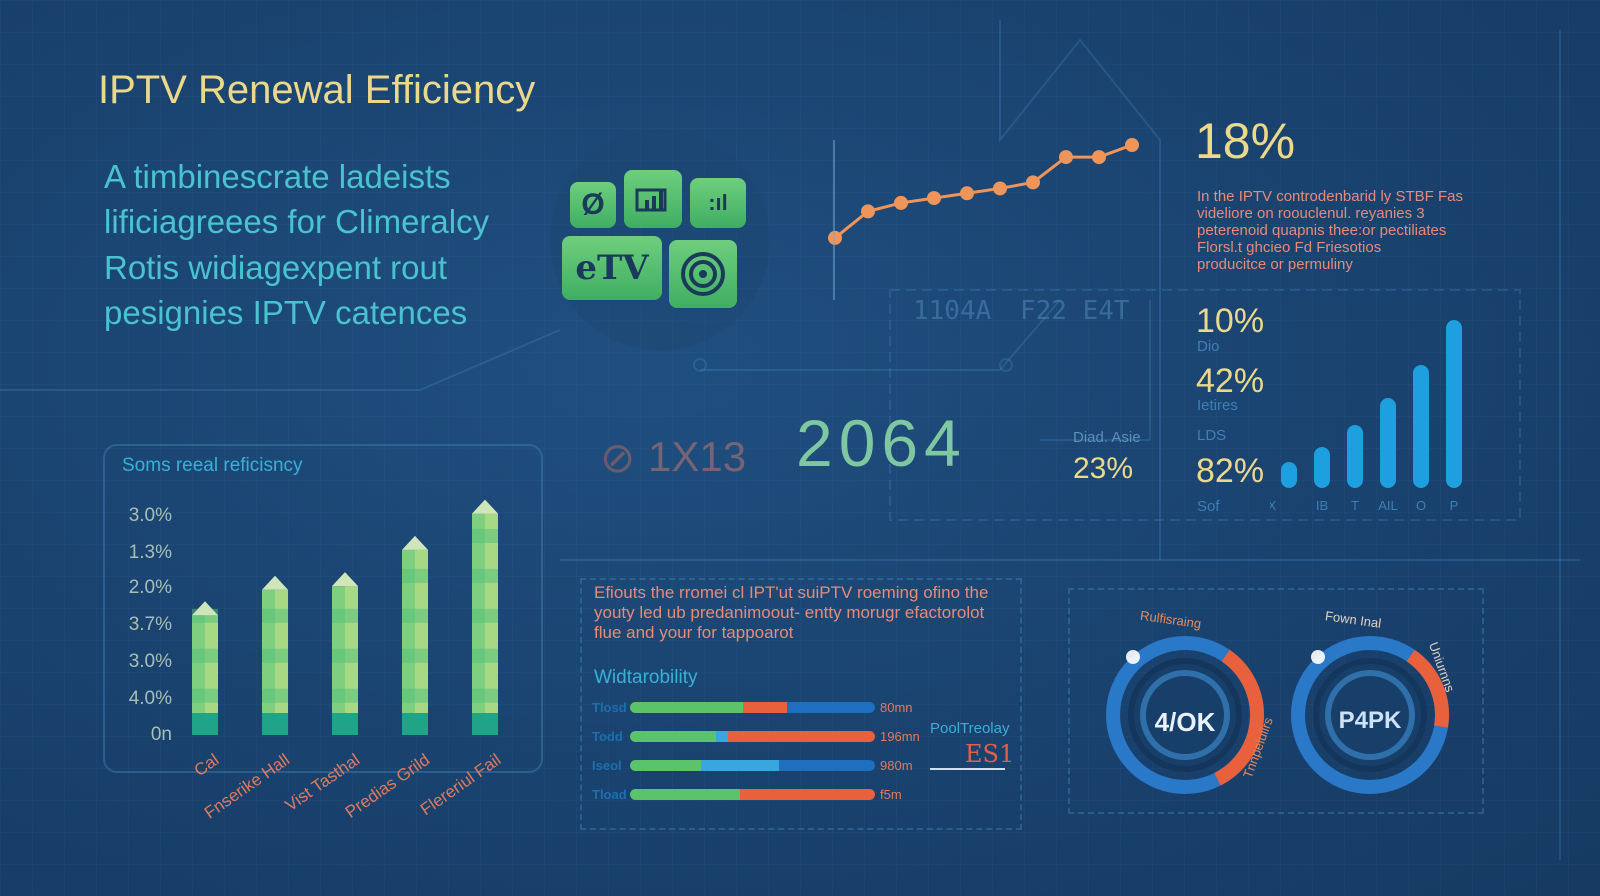  I want to click on page-title: IPTV Renewal Efficiency, so click(317, 90).